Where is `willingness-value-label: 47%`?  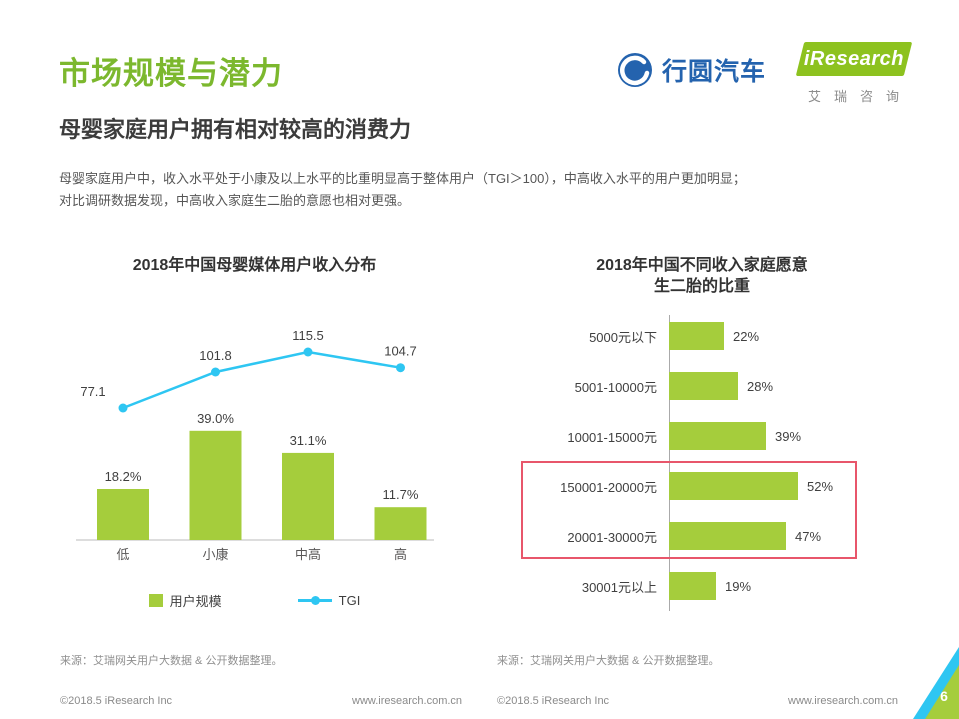 willingness-value-label: 47% is located at coordinates (808, 536).